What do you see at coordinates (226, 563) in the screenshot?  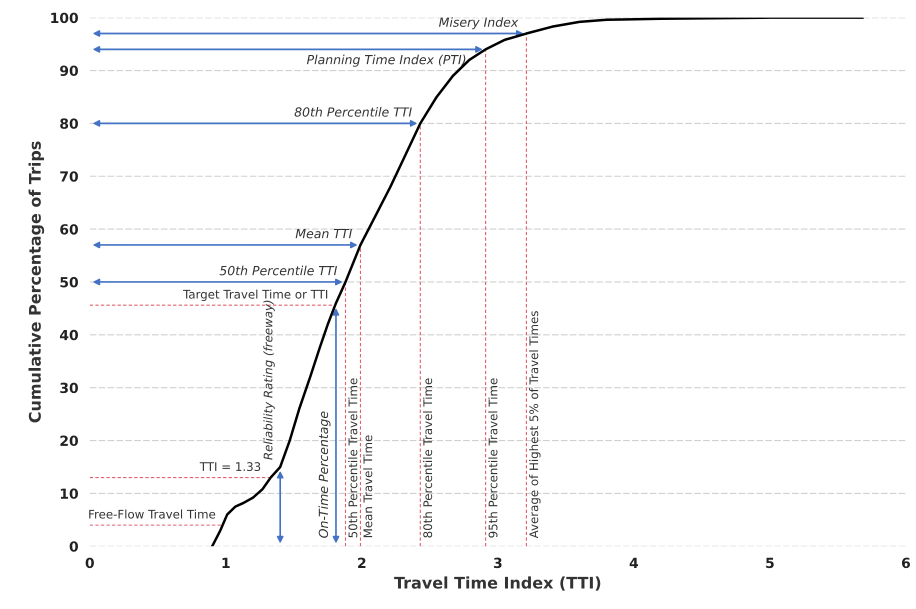 I see `x-tick-label: 1` at bounding box center [226, 563].